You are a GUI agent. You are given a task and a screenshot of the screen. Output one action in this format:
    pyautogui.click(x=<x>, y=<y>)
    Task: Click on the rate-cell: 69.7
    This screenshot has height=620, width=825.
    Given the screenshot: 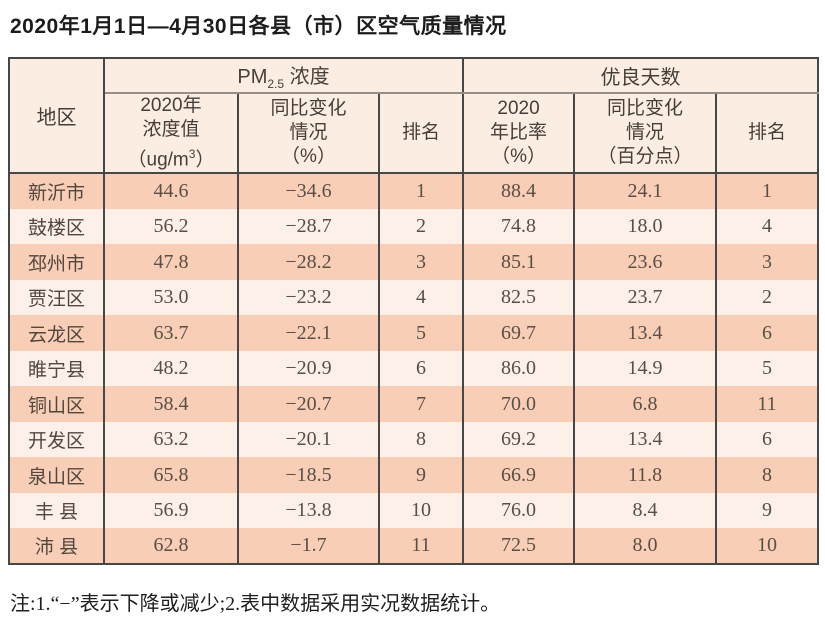 What is the action you would take?
    pyautogui.click(x=519, y=333)
    